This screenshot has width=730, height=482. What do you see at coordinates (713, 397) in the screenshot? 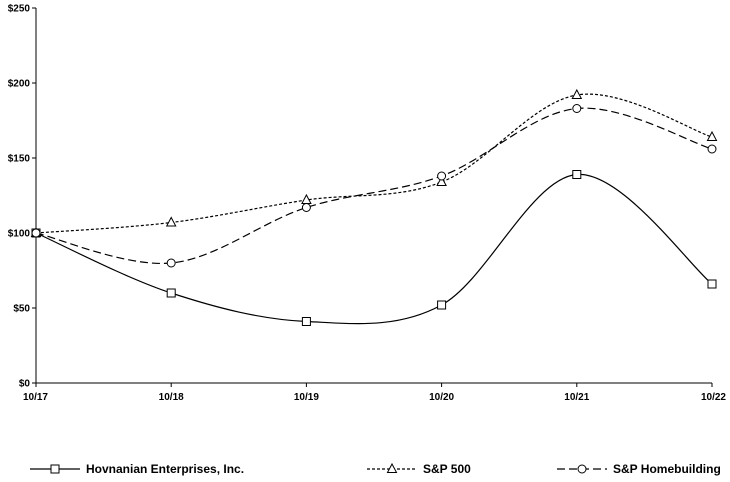
I see `x-tick-label: 10/22` at bounding box center [713, 397].